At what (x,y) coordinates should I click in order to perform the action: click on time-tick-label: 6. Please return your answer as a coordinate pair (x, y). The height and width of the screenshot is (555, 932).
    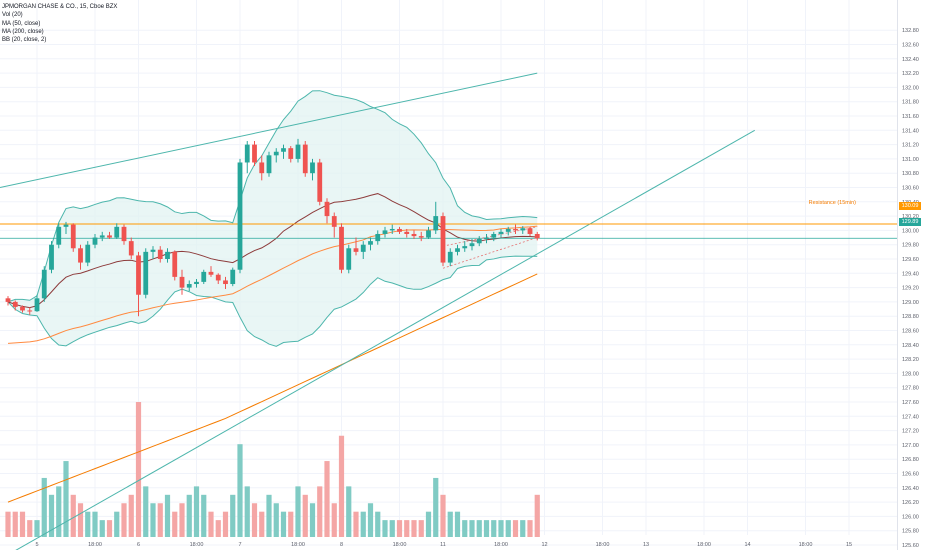
    Looking at the image, I should click on (138, 545).